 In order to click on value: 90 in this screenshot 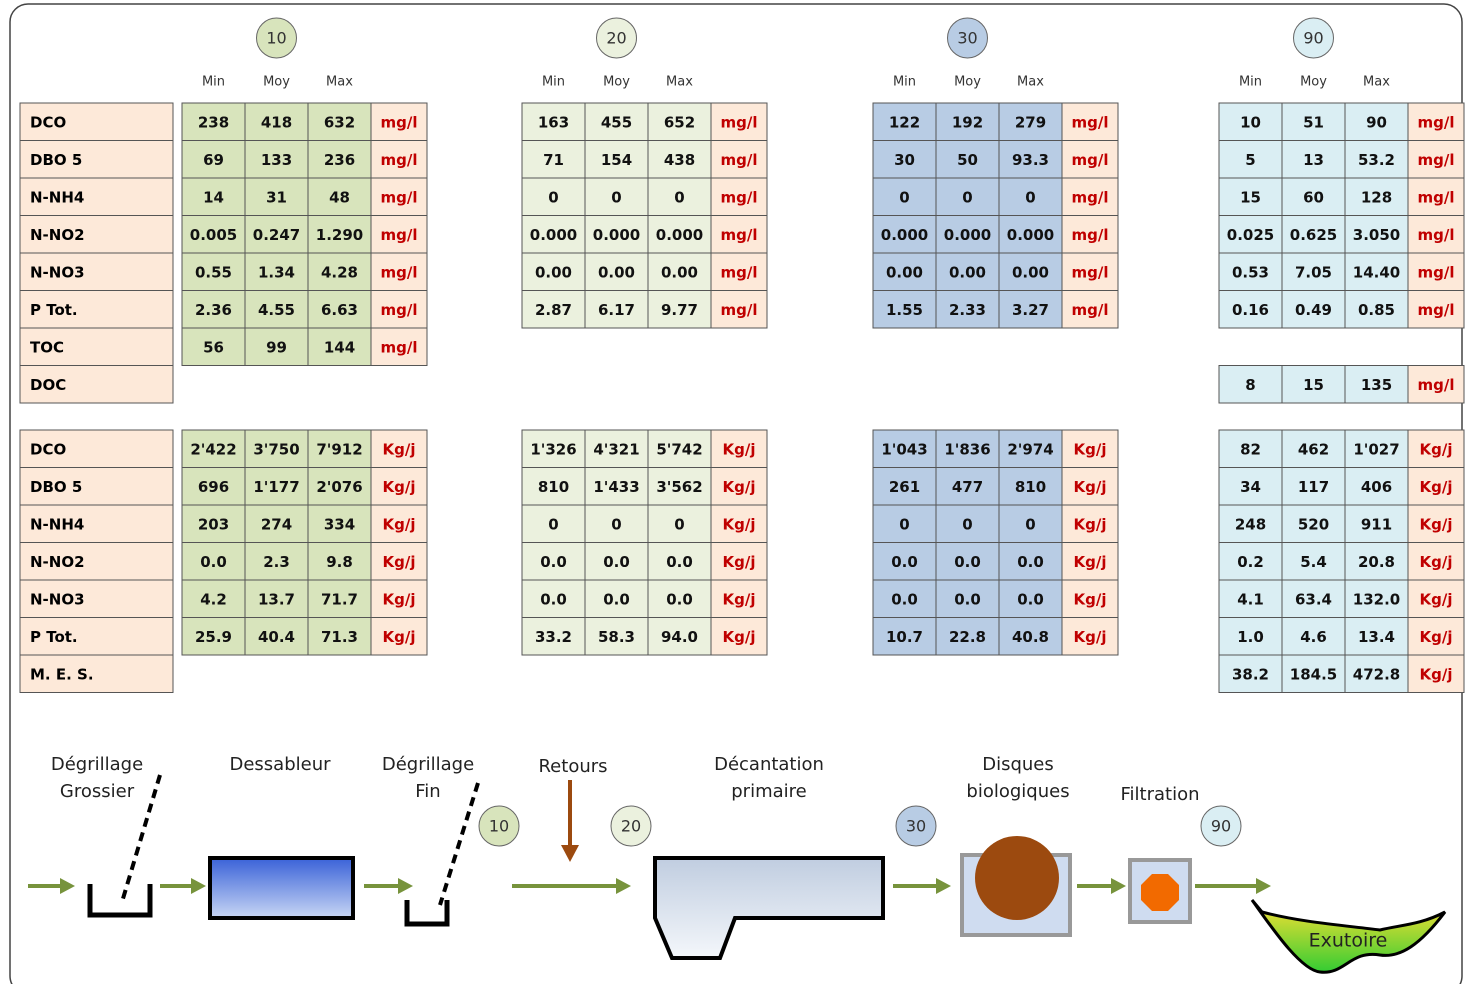, I will do `click(1376, 122)`.